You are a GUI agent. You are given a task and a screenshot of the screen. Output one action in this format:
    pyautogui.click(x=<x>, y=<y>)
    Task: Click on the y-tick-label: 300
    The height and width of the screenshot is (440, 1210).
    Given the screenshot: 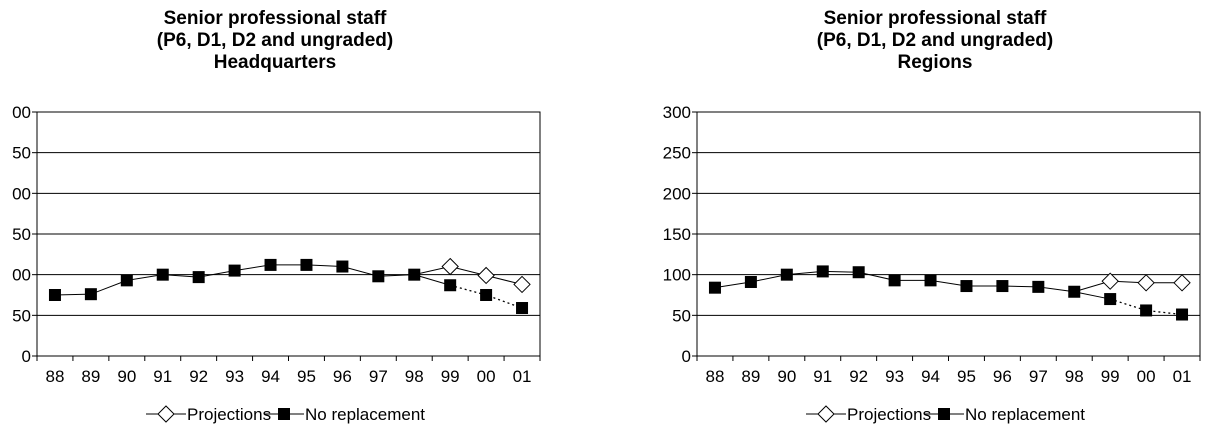 What is the action you would take?
    pyautogui.click(x=677, y=112)
    